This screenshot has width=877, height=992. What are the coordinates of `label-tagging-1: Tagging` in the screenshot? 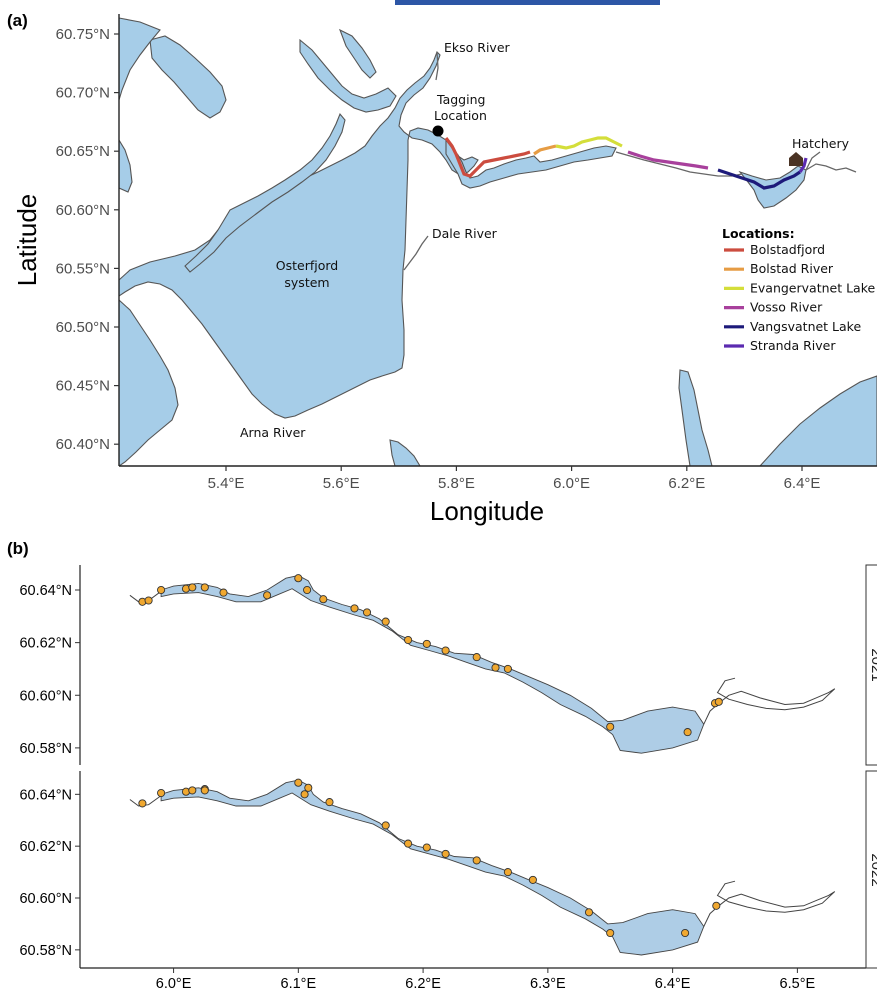 It's located at (460, 99).